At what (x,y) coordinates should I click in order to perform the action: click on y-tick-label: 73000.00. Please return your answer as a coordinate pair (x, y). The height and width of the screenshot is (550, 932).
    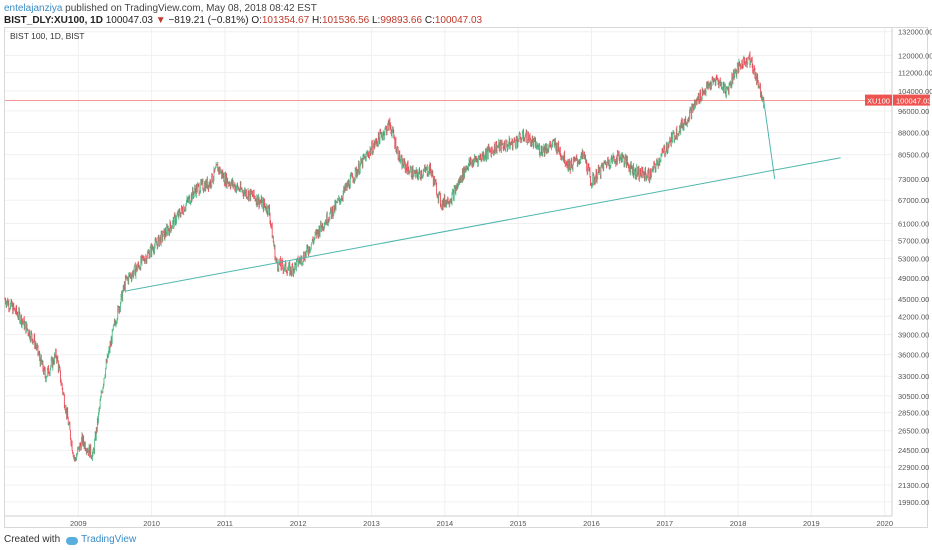
    Looking at the image, I should click on (913, 179).